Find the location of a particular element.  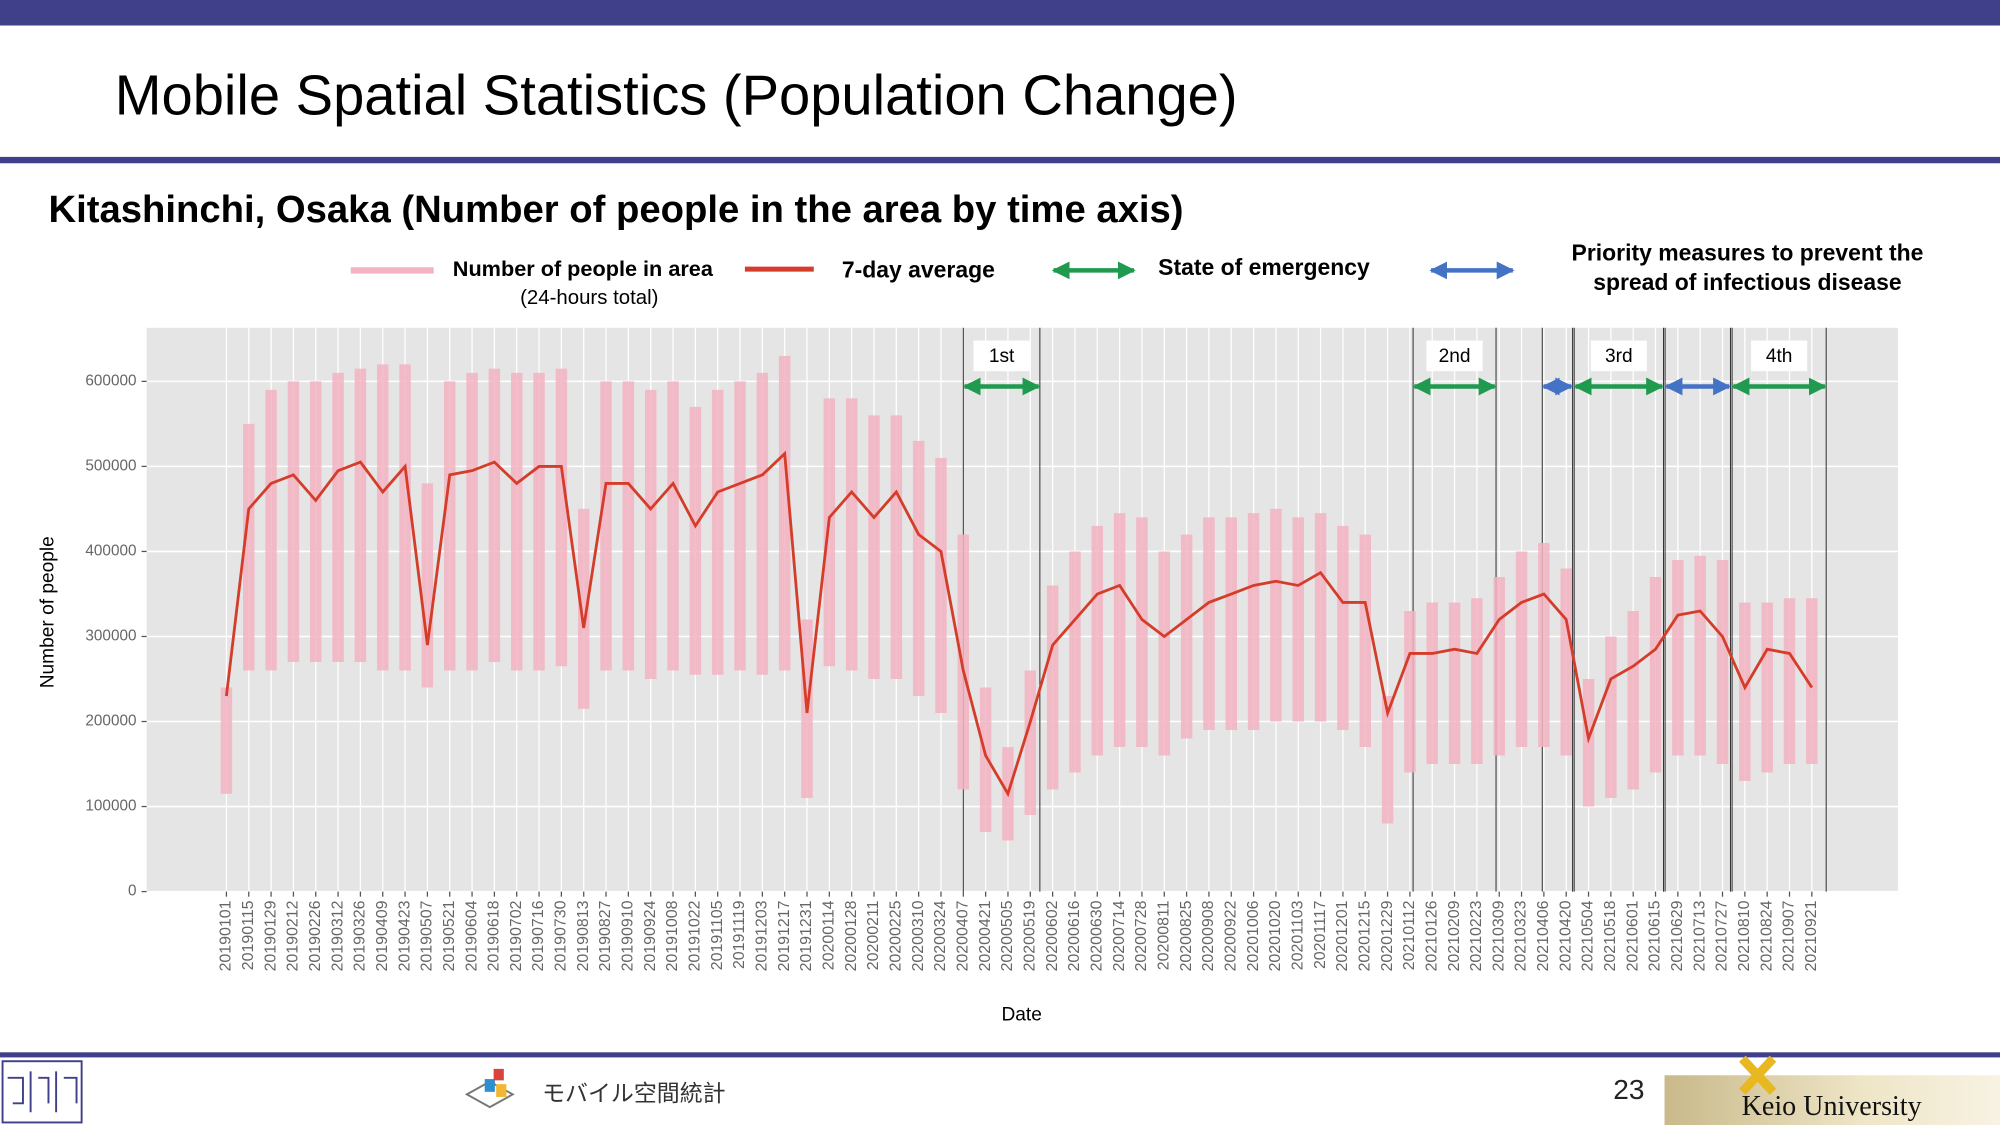

x-tick-label: 20210810 is located at coordinates (1744, 935).